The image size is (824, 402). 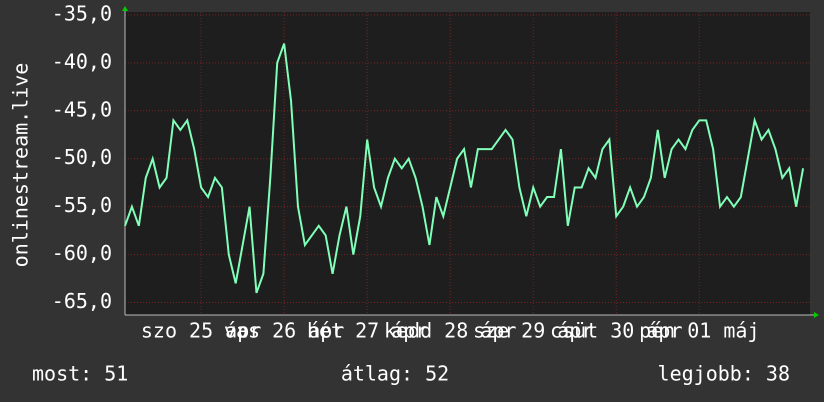 I want to click on x-tick-label: szo 25 ápr, so click(x=201, y=331).